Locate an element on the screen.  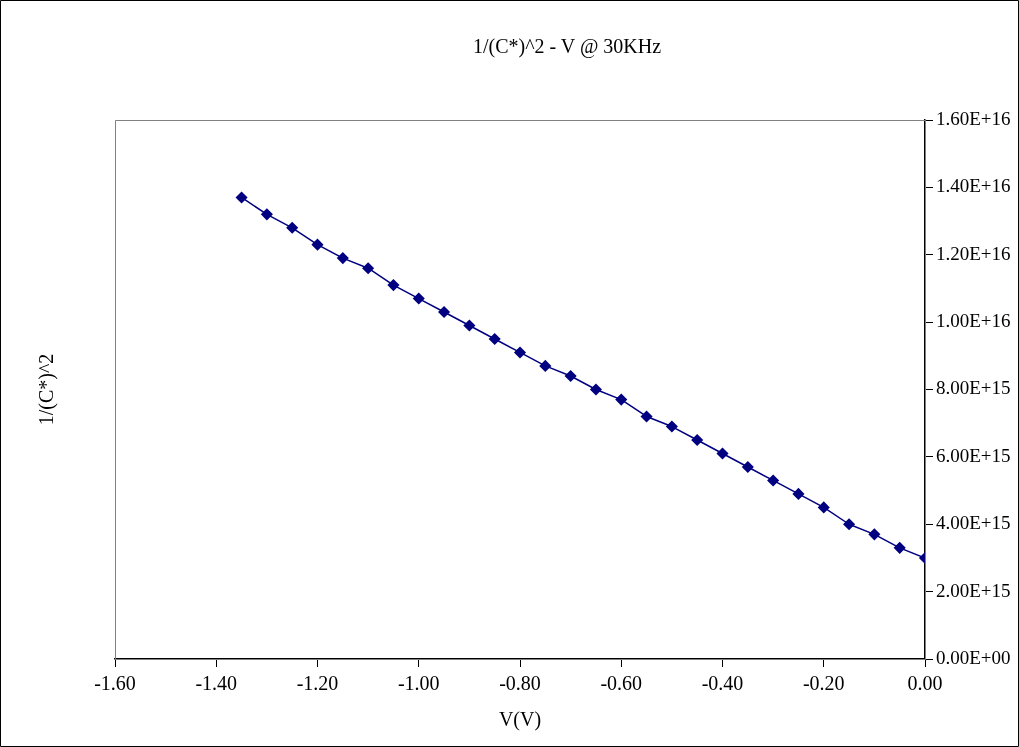
y-tick-label: 0.00E+00 is located at coordinates (973, 657).